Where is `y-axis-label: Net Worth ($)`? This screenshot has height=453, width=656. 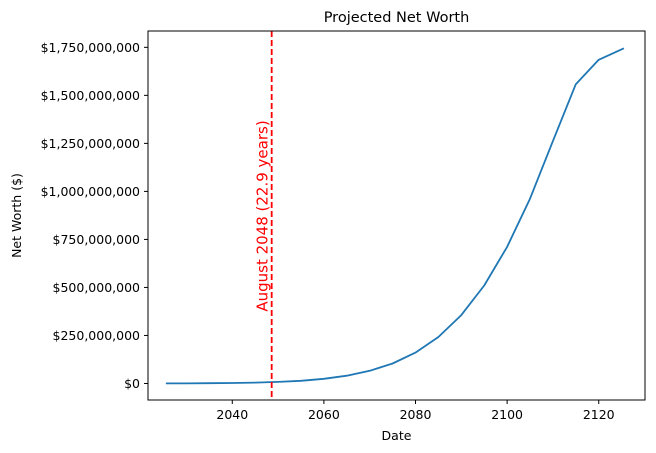
y-axis-label: Net Worth ($) is located at coordinates (16, 215).